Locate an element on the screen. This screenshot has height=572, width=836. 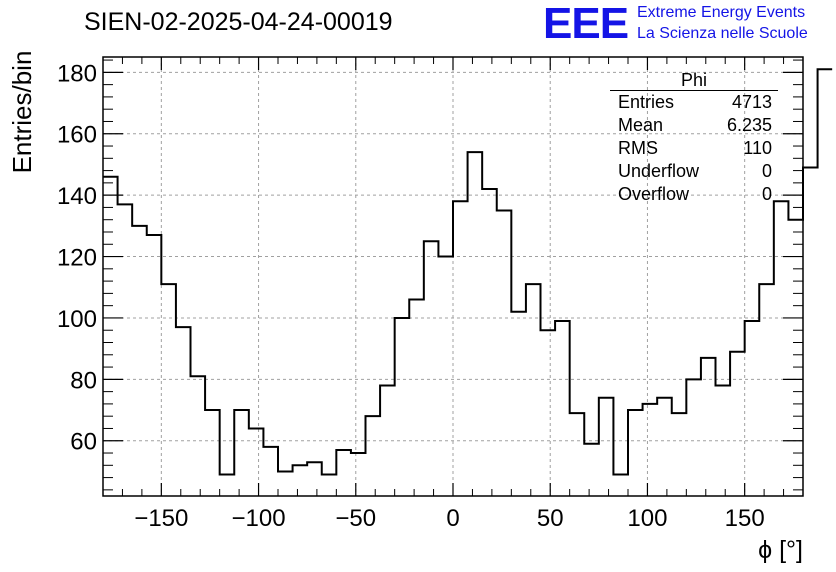
stats-label: Underflow is located at coordinates (659, 171).